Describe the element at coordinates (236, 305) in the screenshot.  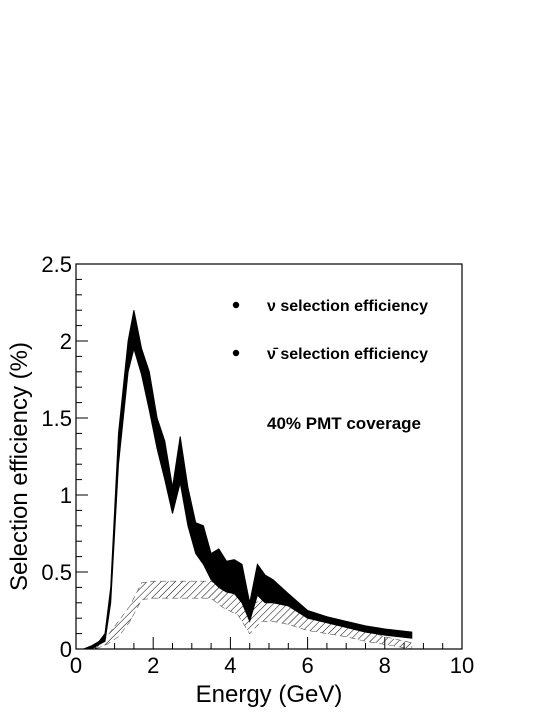
I see `legend-marker-nu` at that location.